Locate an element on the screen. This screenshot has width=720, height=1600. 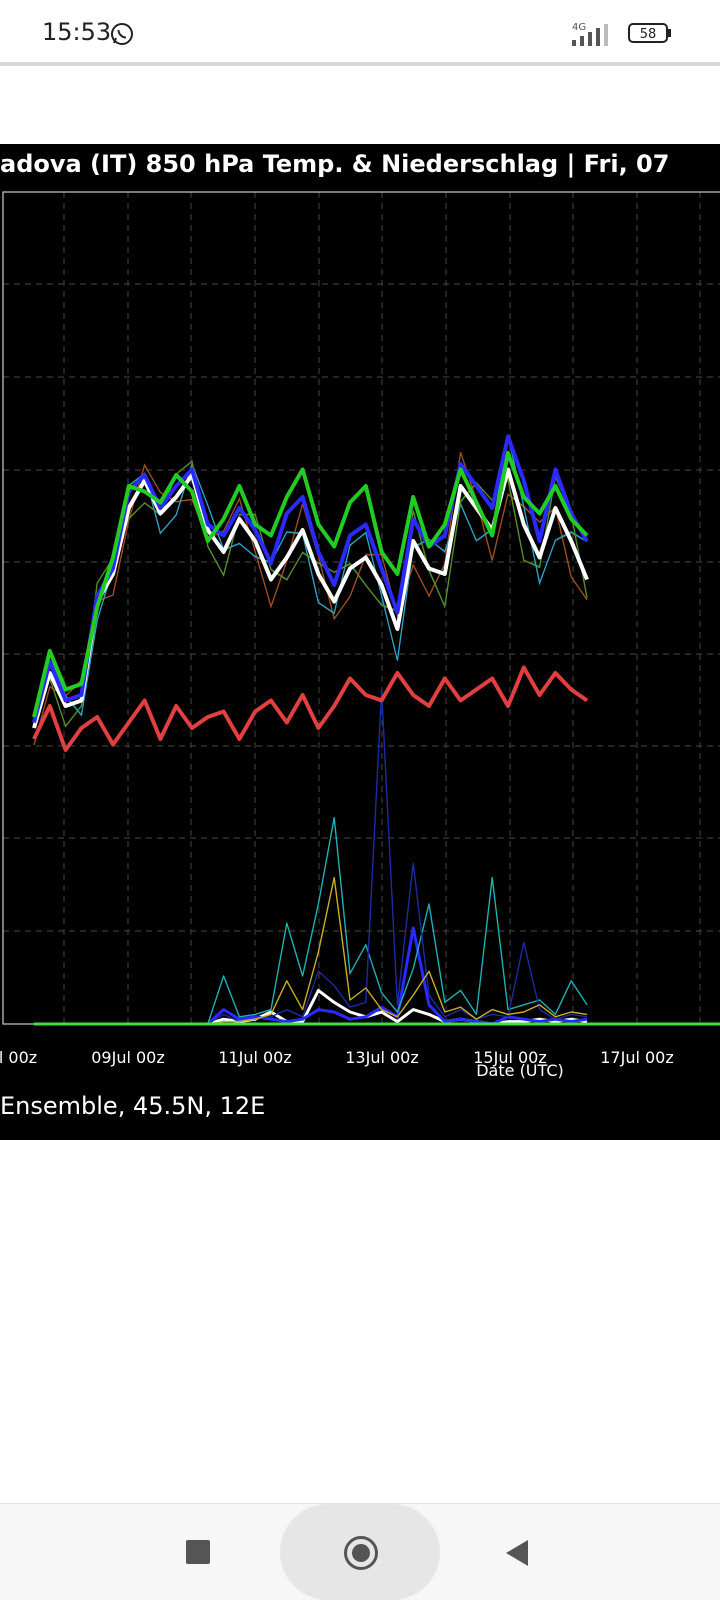
battery-icon: 58 is located at coordinates (649, 33).